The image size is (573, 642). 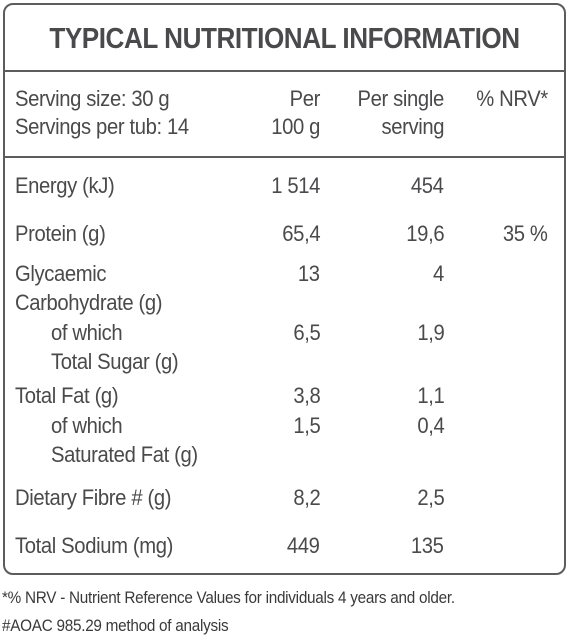 What do you see at coordinates (301, 233) in the screenshot?
I see `protein-per100: 65,4` at bounding box center [301, 233].